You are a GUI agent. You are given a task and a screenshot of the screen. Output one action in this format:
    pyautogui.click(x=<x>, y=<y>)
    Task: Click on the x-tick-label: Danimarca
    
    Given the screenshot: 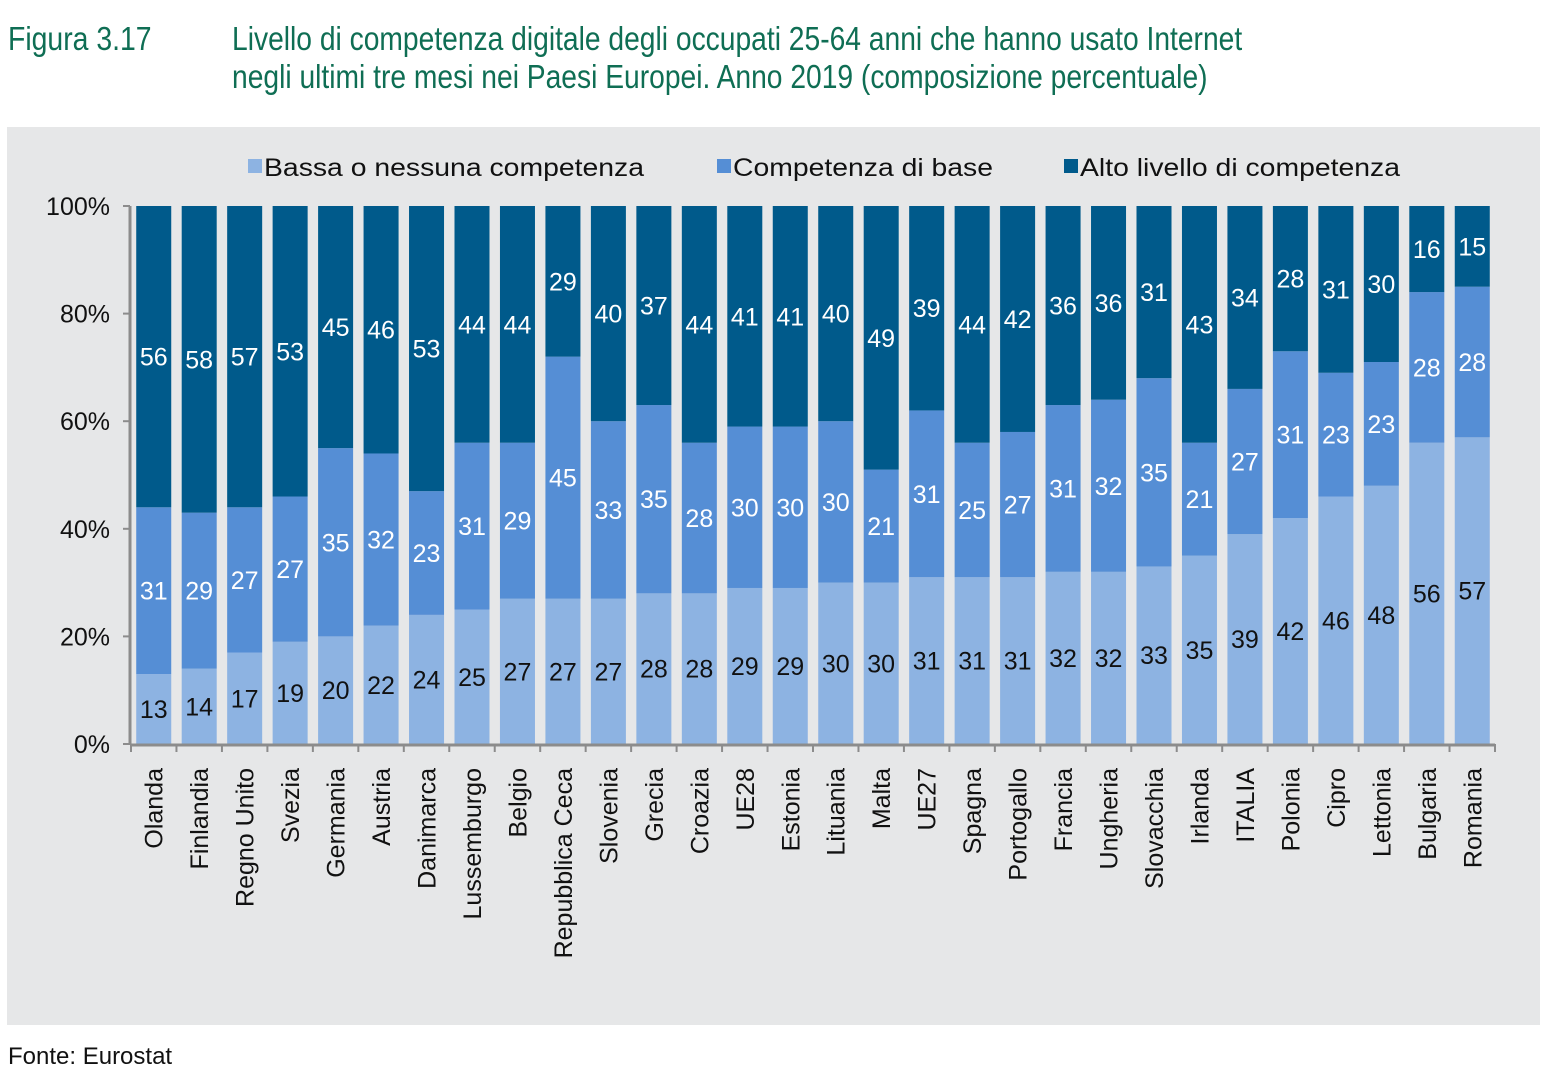 What is the action you would take?
    pyautogui.click(x=428, y=828)
    